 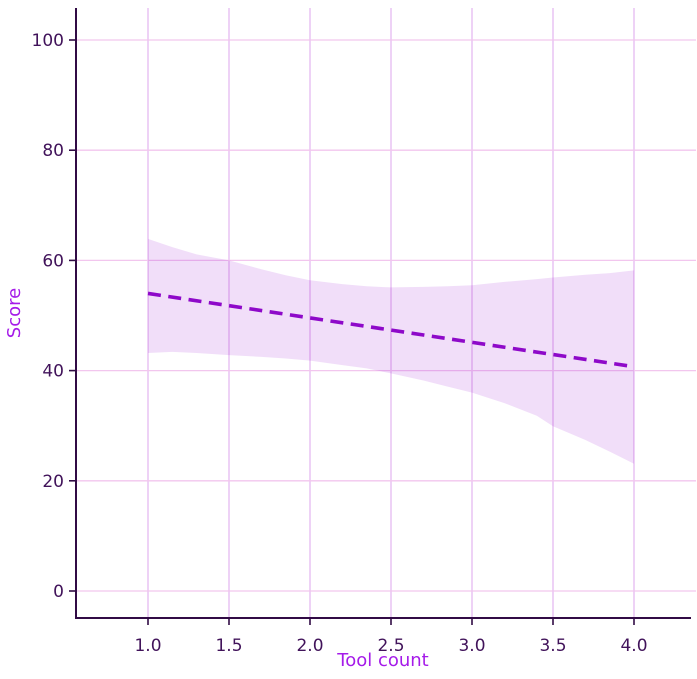 What do you see at coordinates (471, 646) in the screenshot?
I see `x-tick-label: 3.0` at bounding box center [471, 646].